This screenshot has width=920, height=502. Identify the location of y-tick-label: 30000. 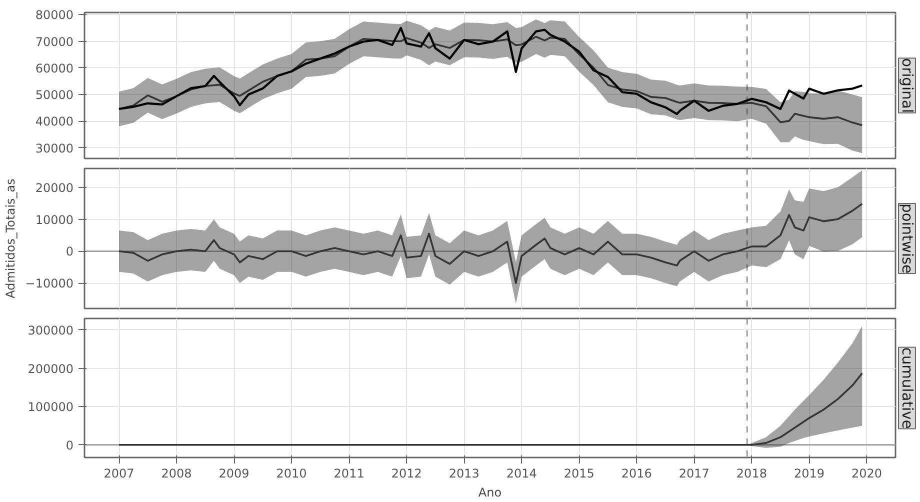
(54, 148).